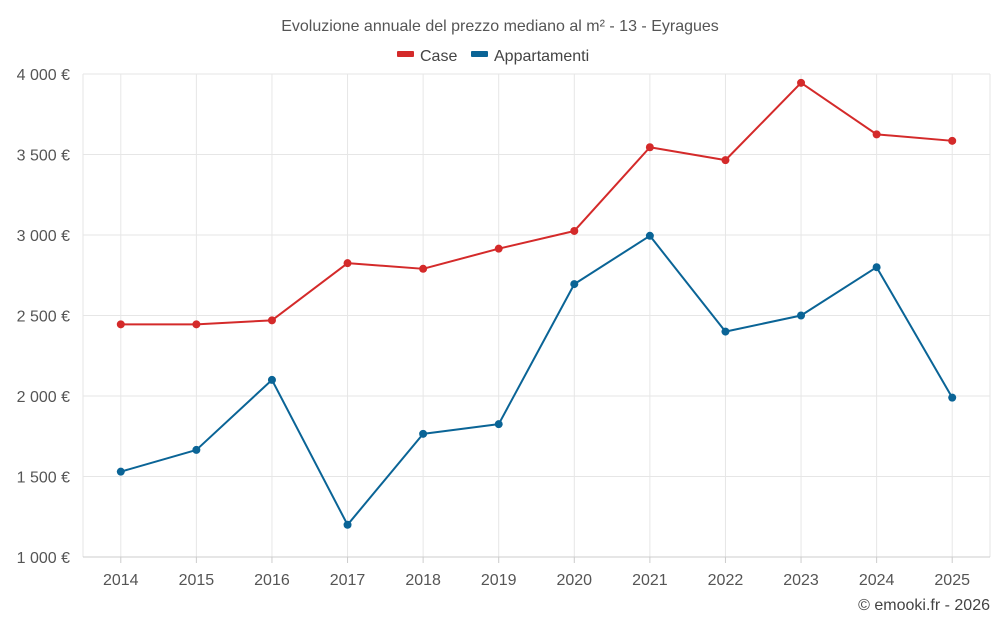 This screenshot has width=1000, height=625. Describe the element at coordinates (650, 580) in the screenshot. I see `x-tick-label: 2021` at that location.